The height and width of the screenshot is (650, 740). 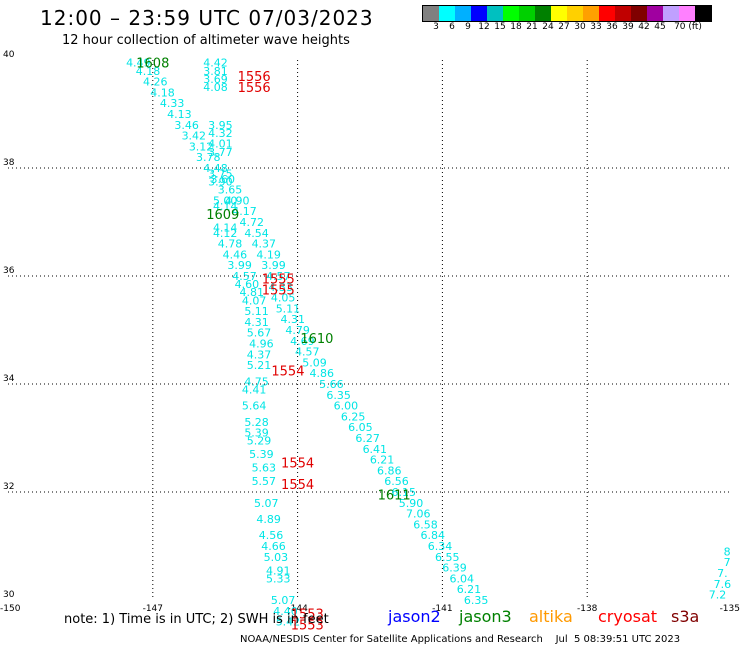 I want to click on wave-height-label: 6.04, so click(x=461, y=578).